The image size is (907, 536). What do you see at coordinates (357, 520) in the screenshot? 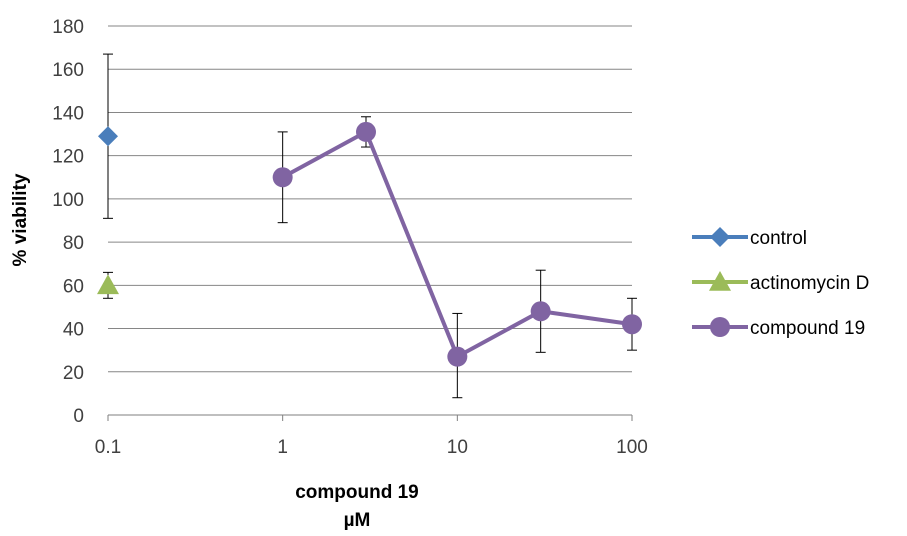
I see `x-axis-title-line-2: µM` at bounding box center [357, 520].